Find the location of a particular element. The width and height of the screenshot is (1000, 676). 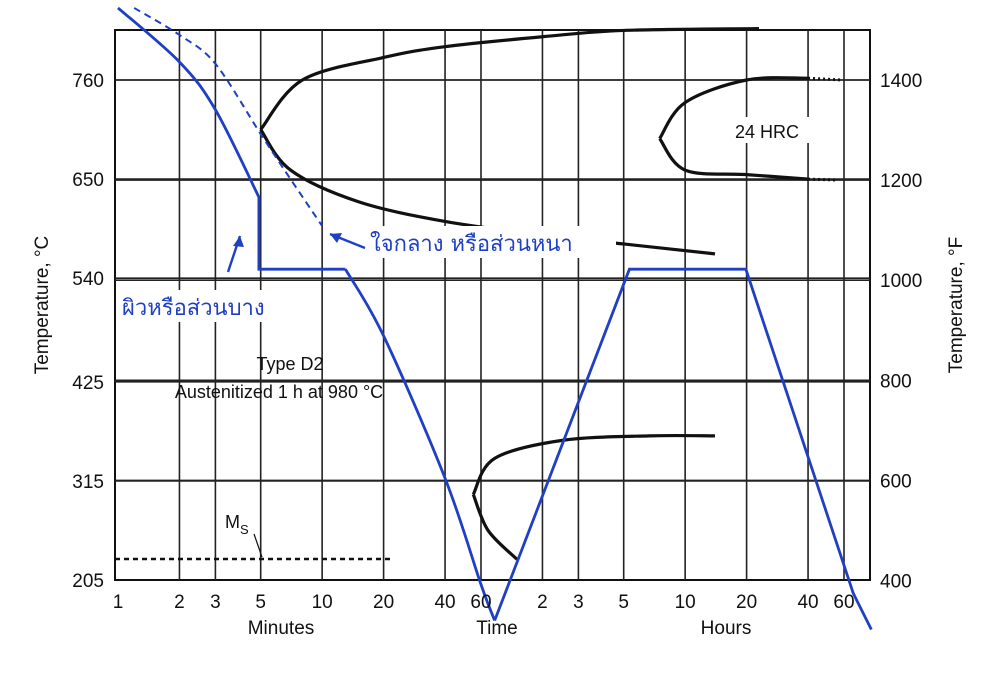

right-tick-600: 600 is located at coordinates (896, 481).